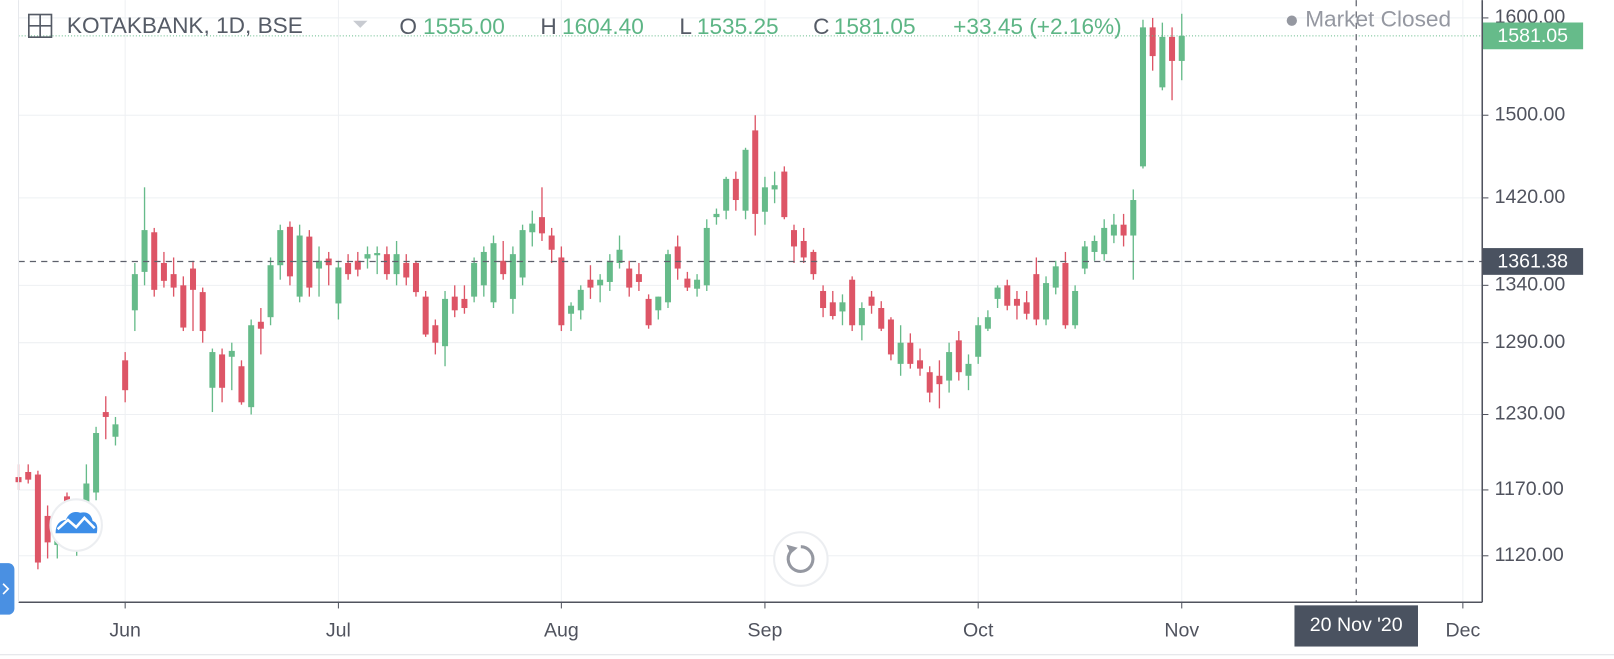 This screenshot has height=659, width=1614. What do you see at coordinates (821, 26) in the screenshot?
I see `close-label: C` at bounding box center [821, 26].